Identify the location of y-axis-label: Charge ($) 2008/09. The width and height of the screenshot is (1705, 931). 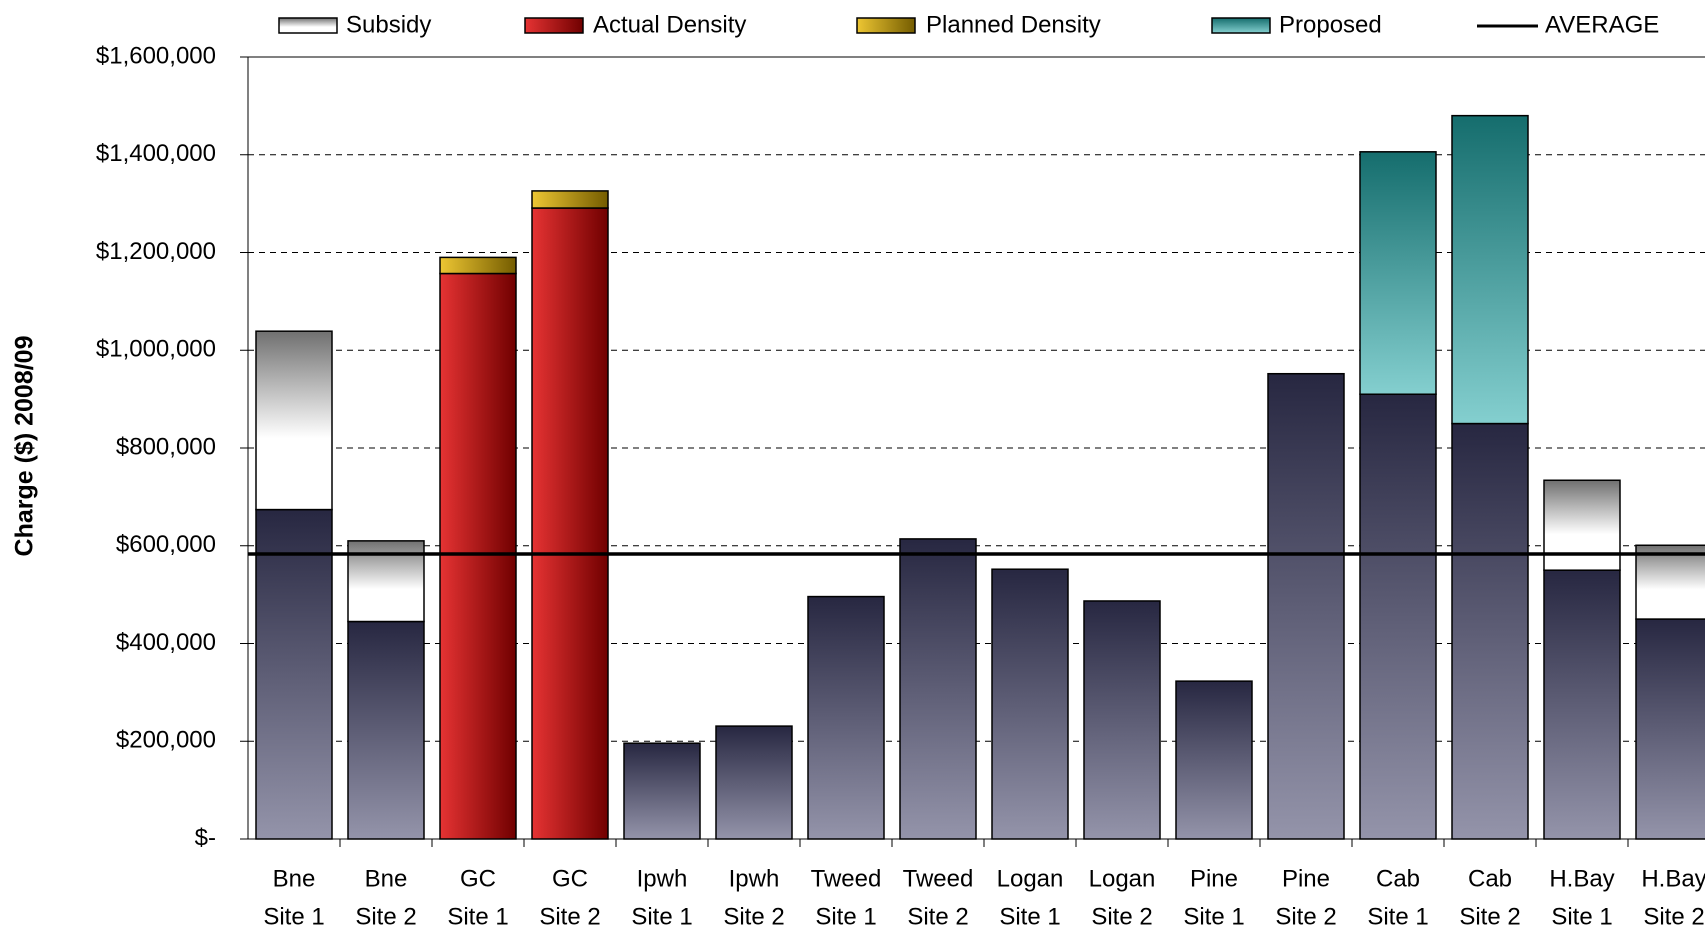
(25, 446).